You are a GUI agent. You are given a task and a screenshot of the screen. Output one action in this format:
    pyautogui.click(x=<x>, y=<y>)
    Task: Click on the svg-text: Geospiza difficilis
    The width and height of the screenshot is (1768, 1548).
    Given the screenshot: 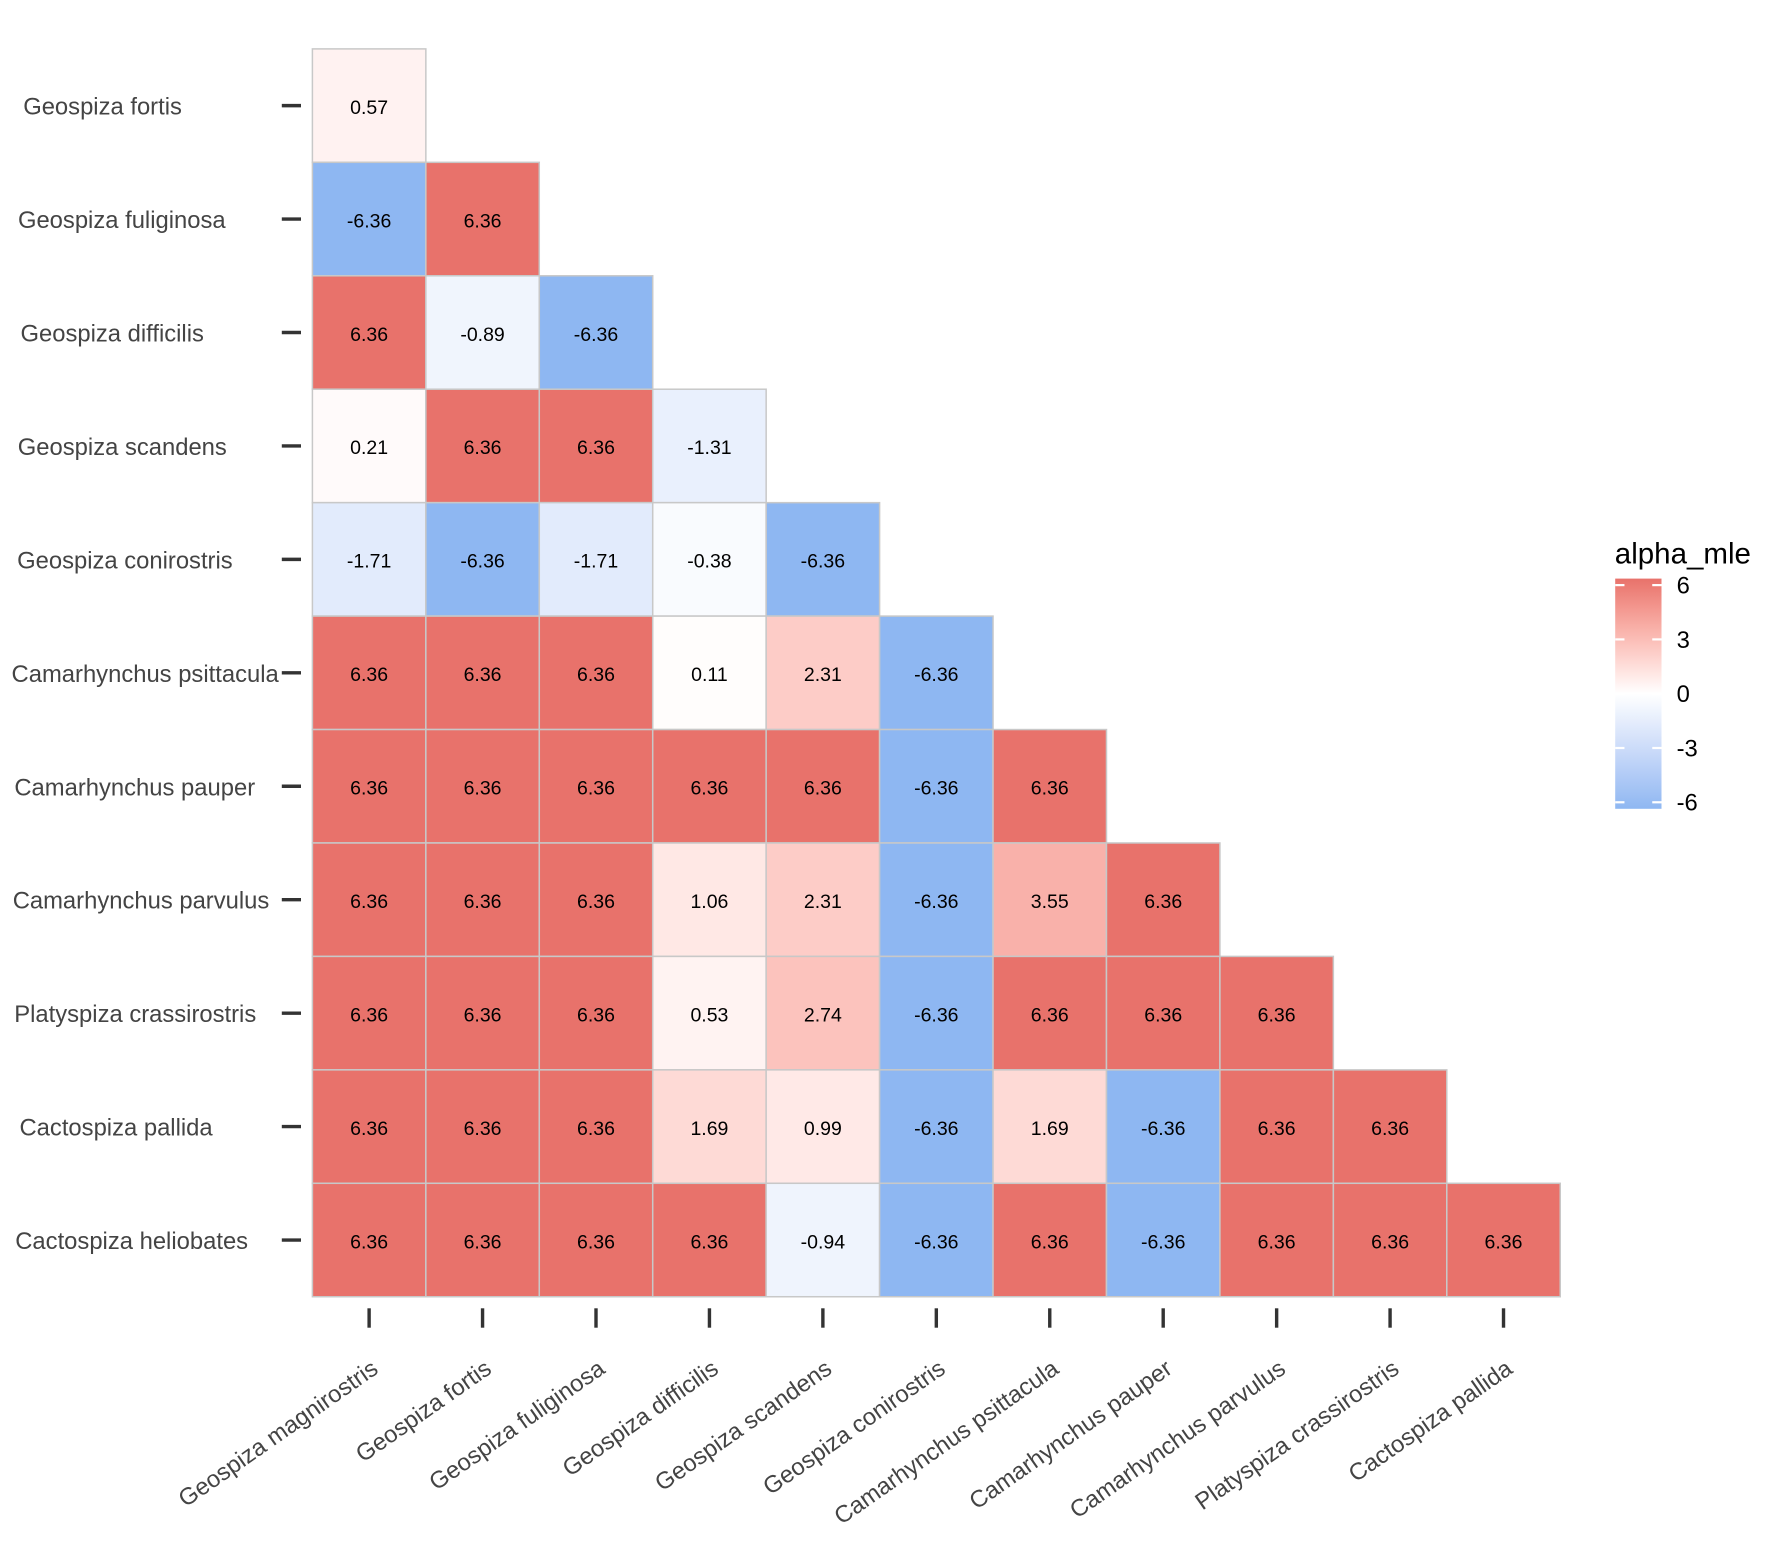 What is the action you would take?
    pyautogui.click(x=113, y=334)
    